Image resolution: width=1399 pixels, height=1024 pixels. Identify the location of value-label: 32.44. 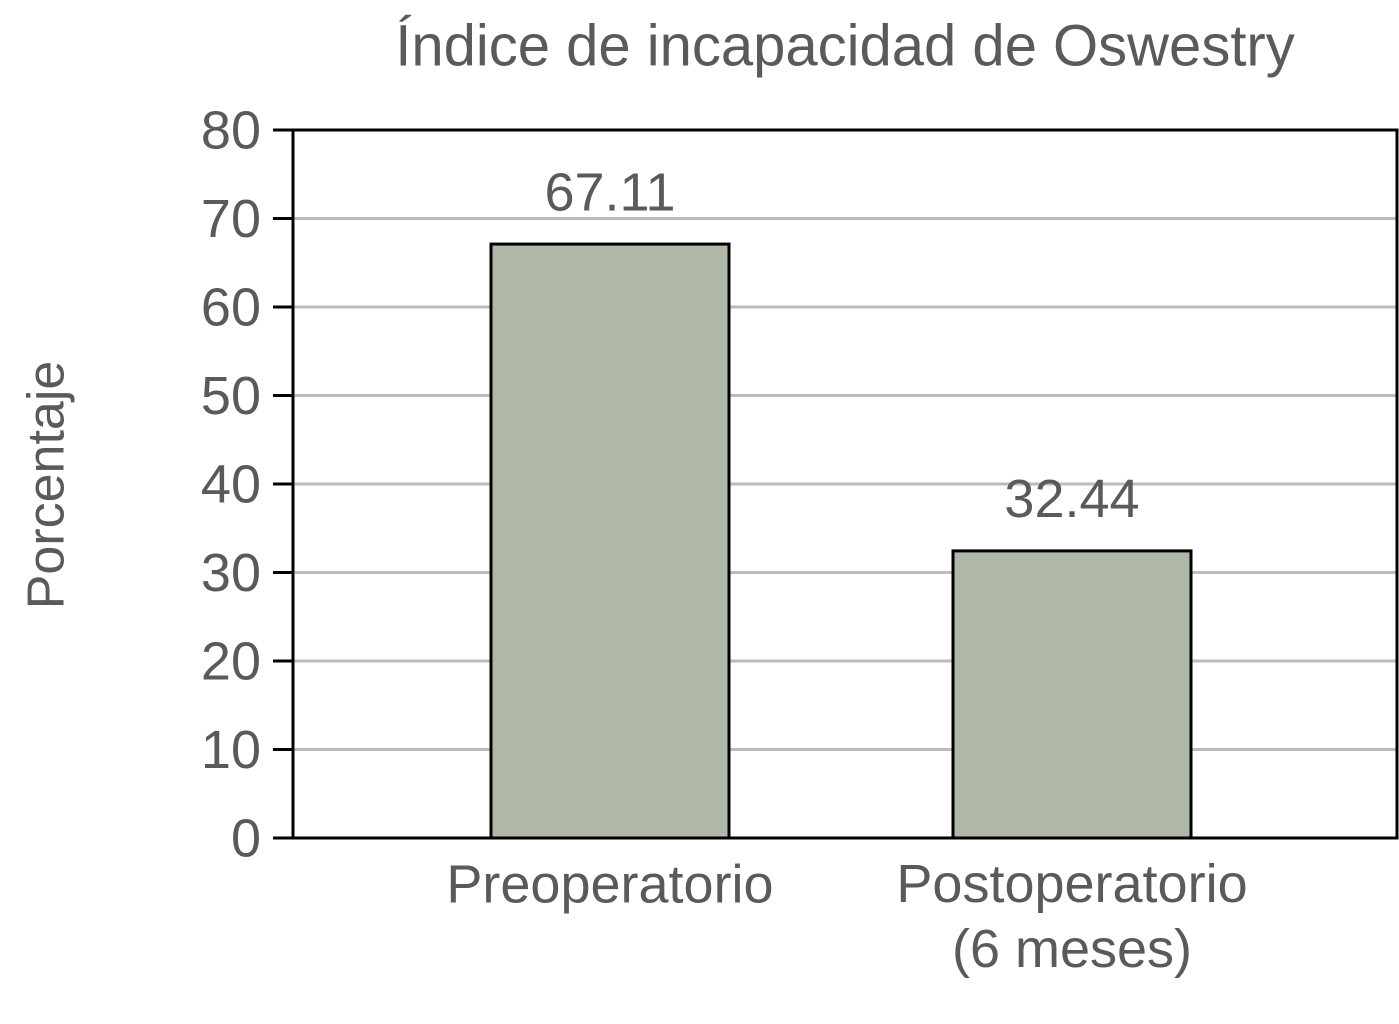
(1071, 499).